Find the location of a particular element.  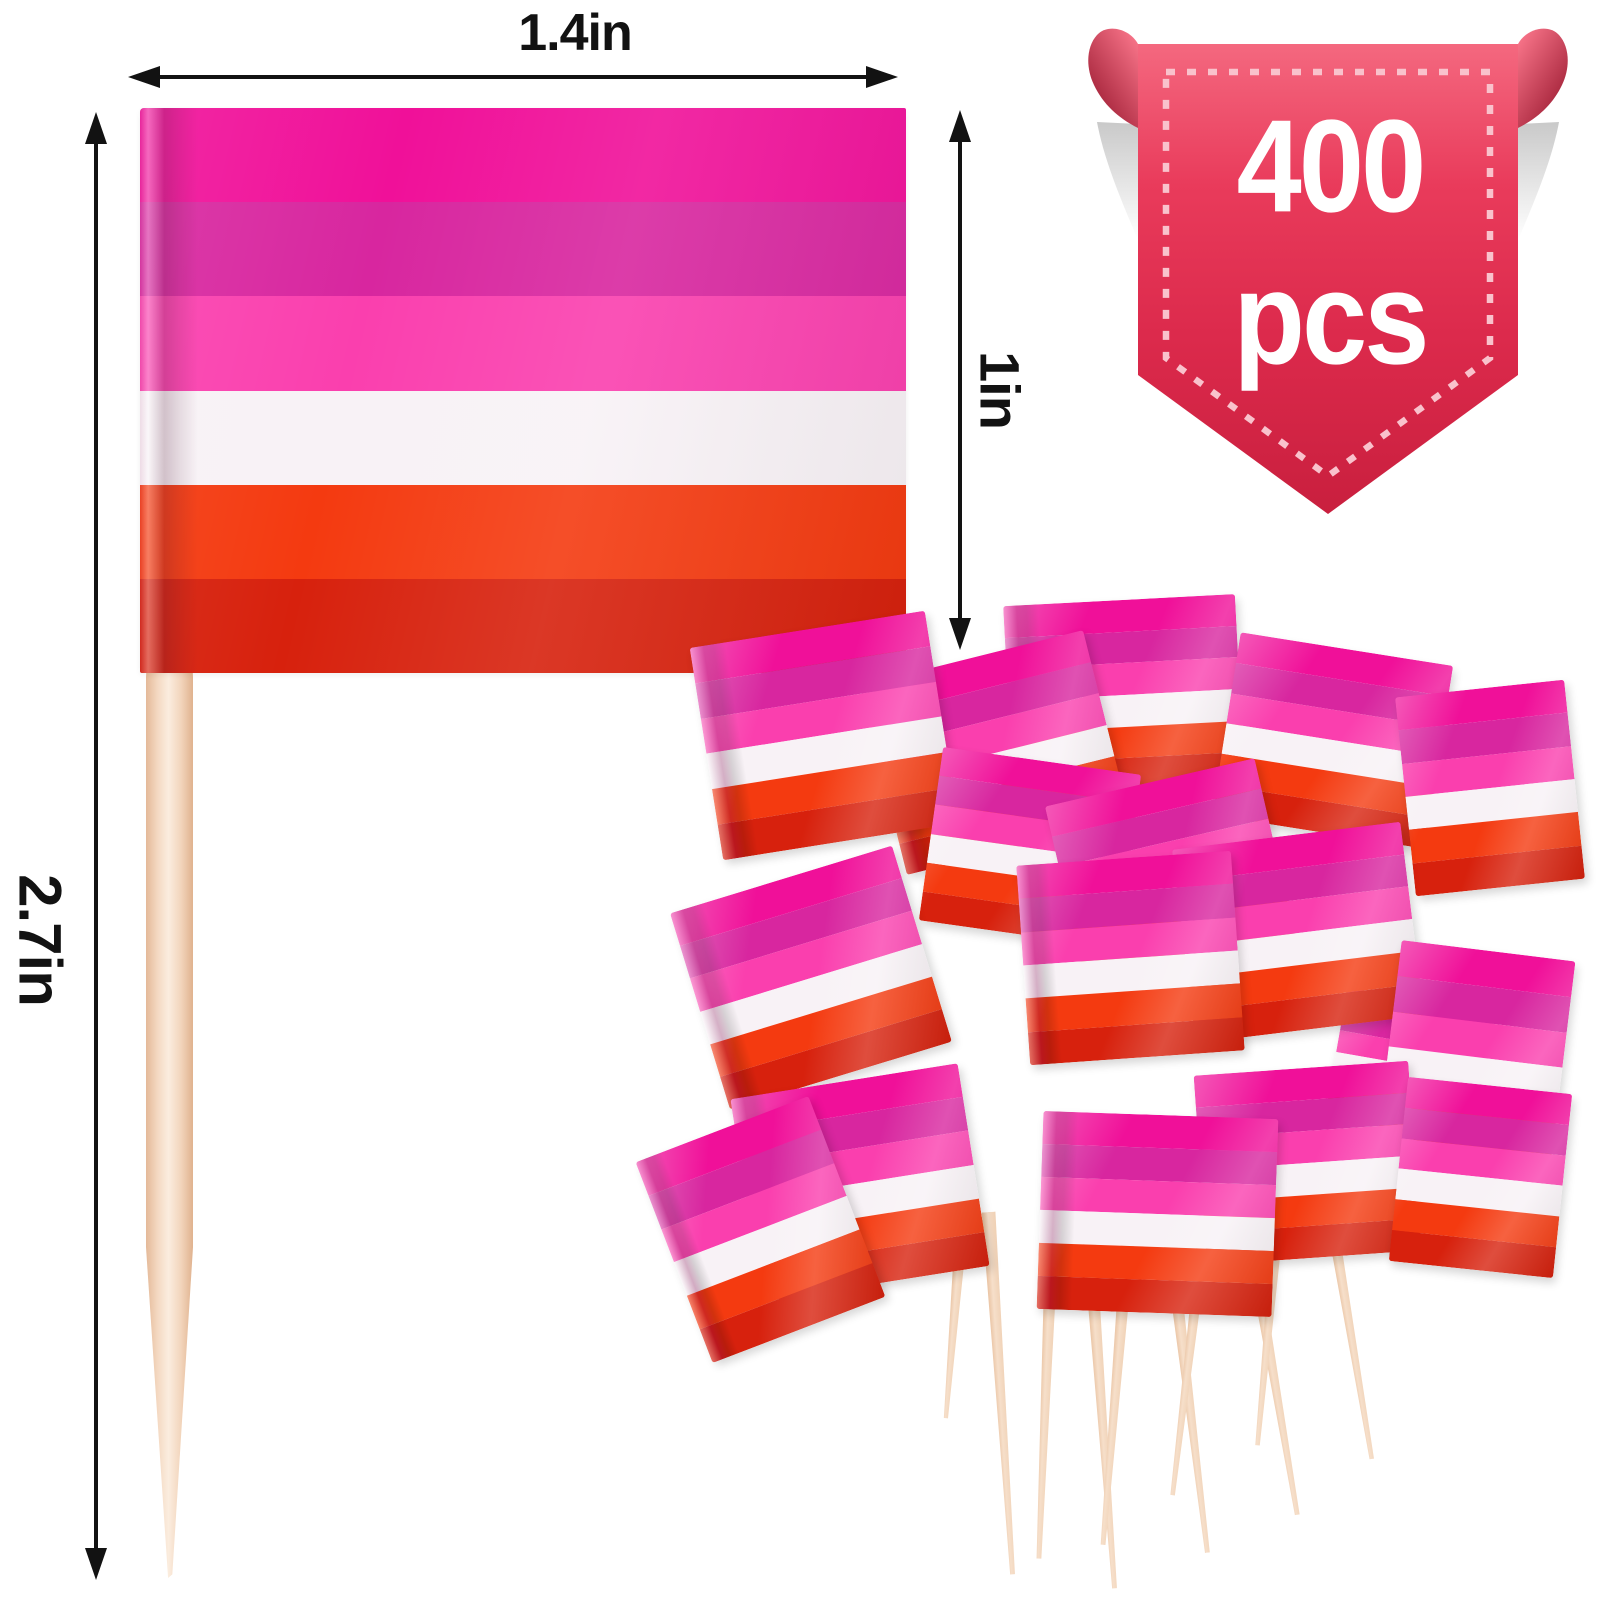

height-arrow-bottom-head is located at coordinates (960, 634).